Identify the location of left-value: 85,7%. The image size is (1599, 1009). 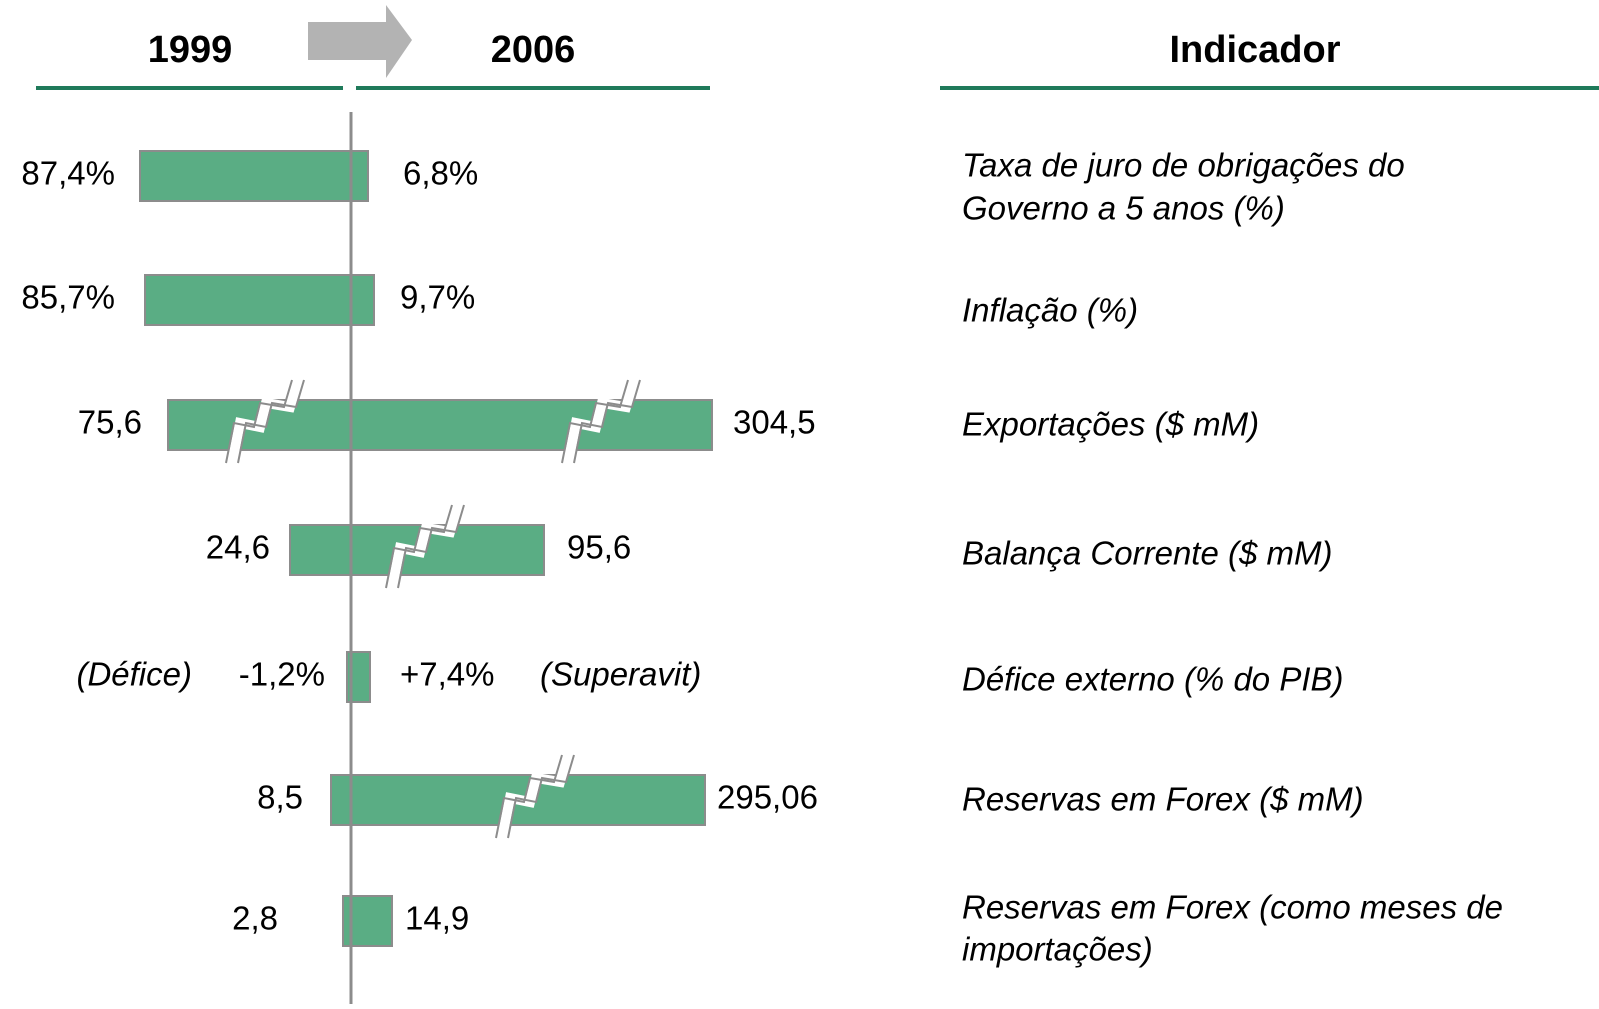
(68, 297).